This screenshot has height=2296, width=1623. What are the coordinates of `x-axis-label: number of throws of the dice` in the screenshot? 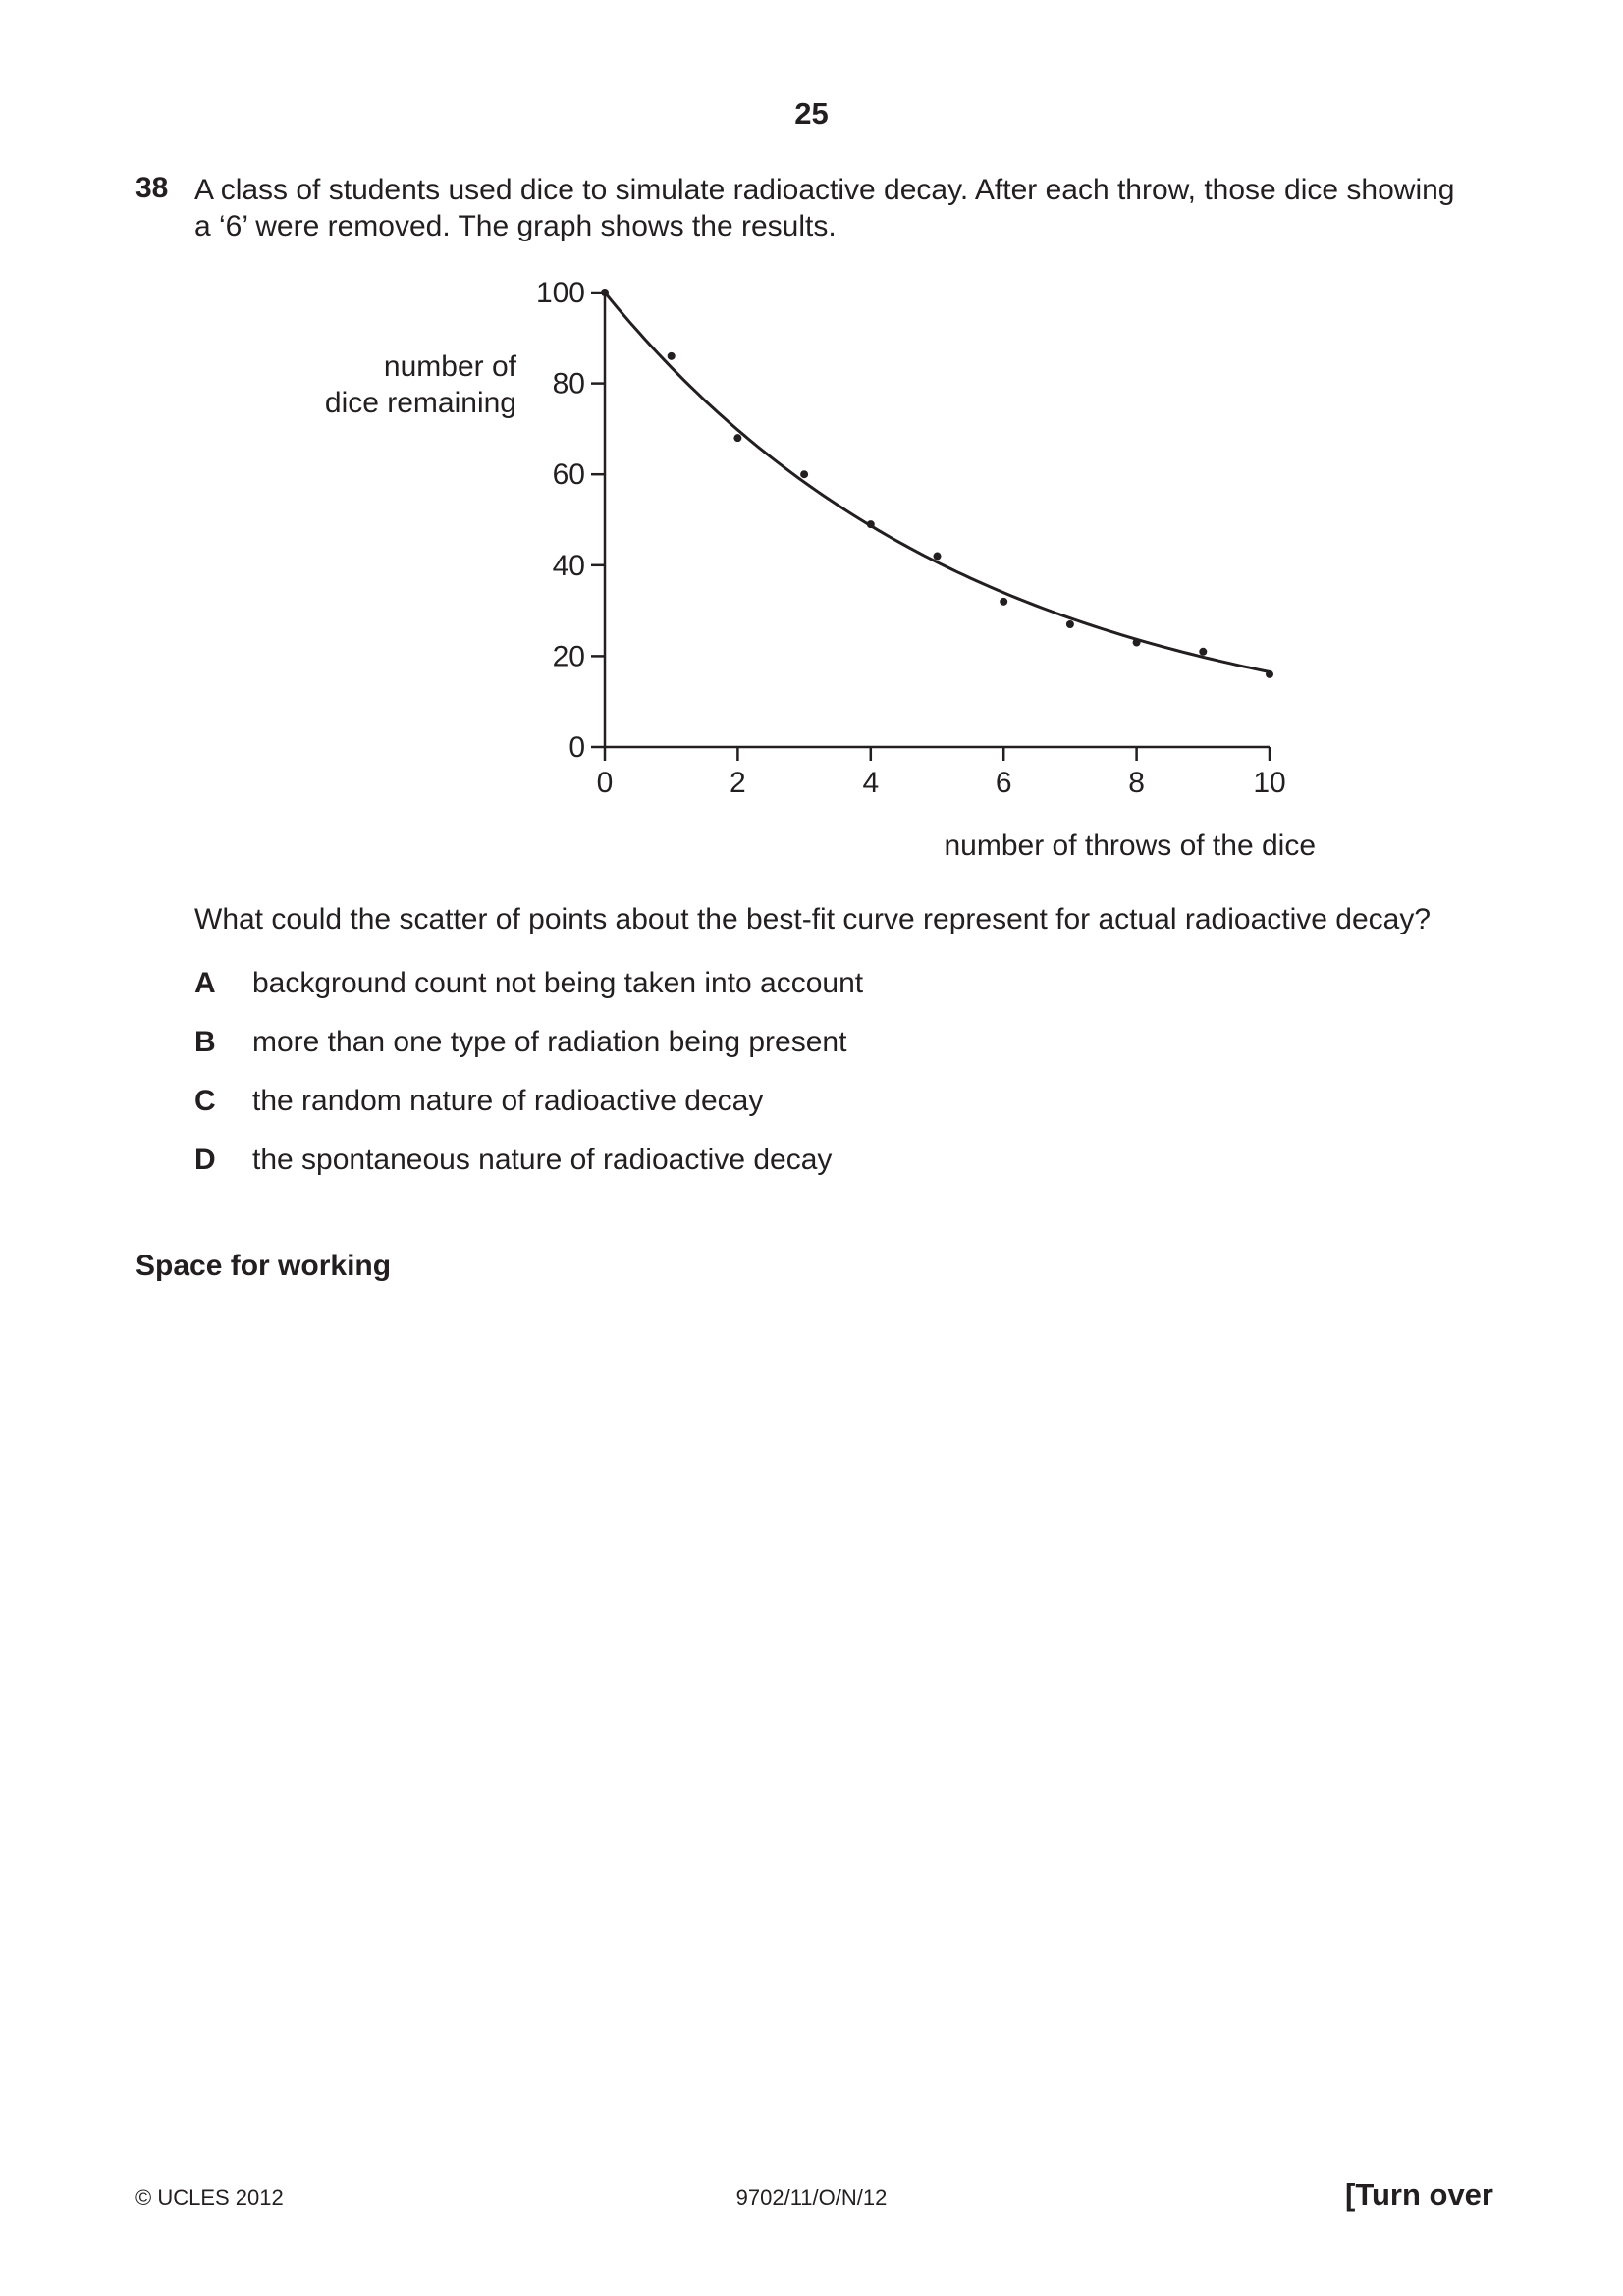 It's located at (1130, 846).